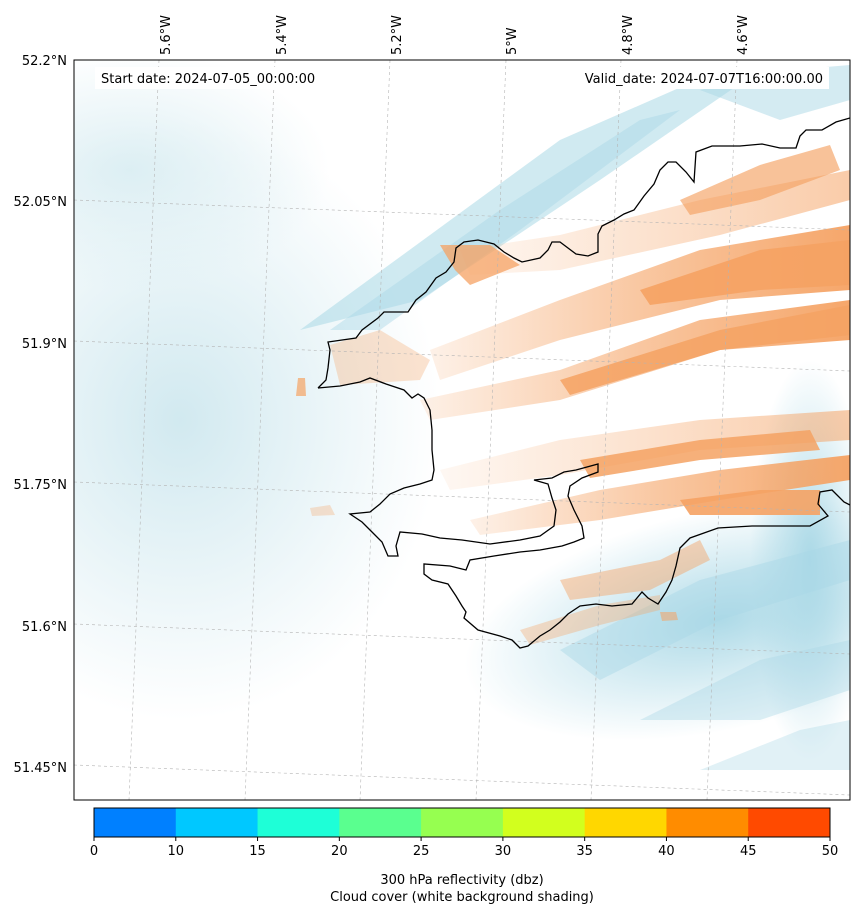 The height and width of the screenshot is (914, 859). I want to click on lon-label: 4.8°W, so click(628, 35).